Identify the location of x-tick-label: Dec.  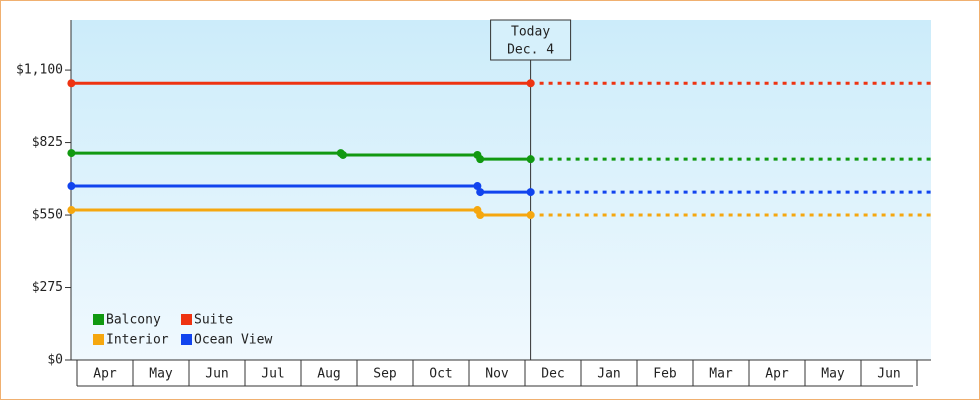
(552, 374).